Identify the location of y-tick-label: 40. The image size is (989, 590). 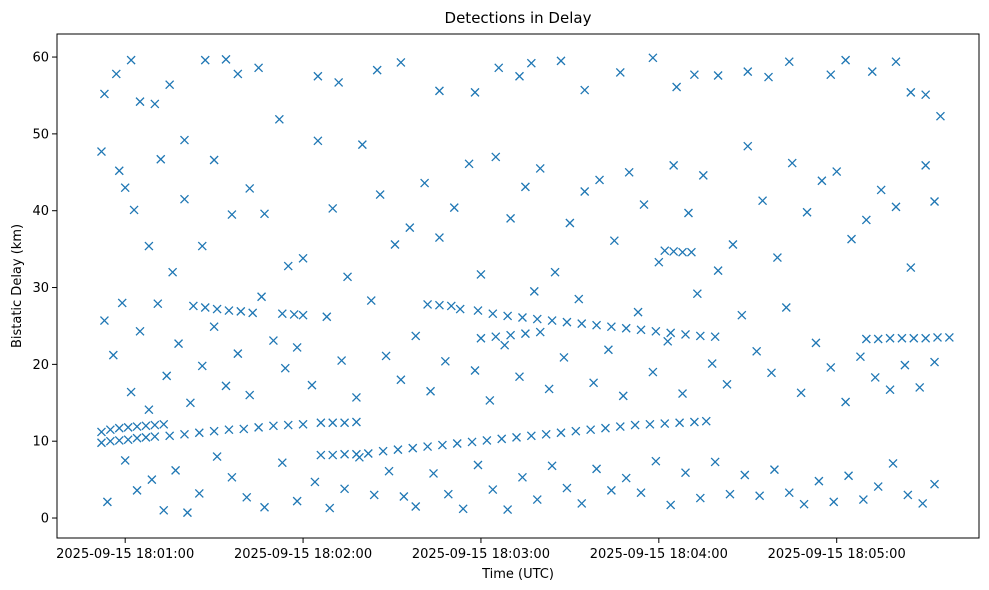
(40, 211).